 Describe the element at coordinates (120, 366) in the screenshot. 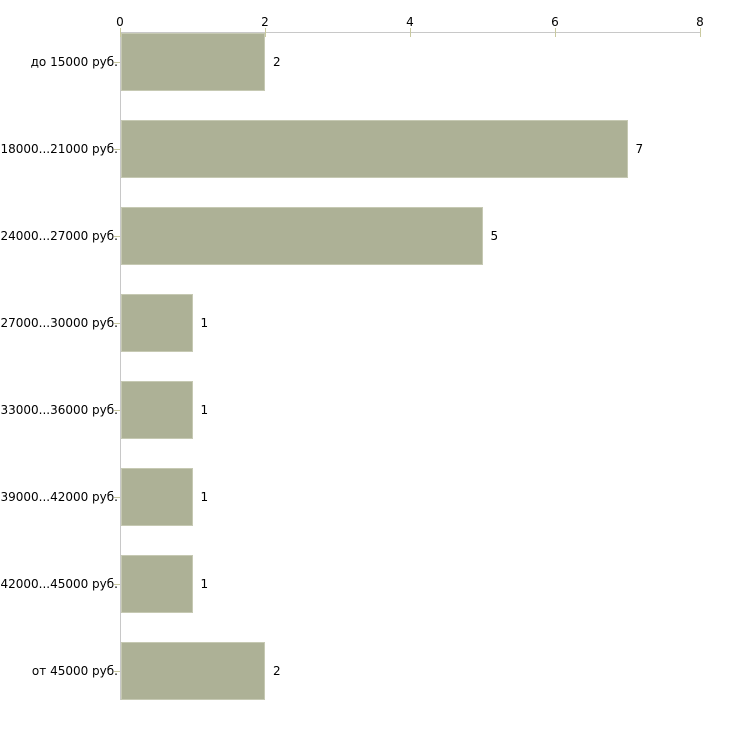

I see `y-axis-line` at that location.